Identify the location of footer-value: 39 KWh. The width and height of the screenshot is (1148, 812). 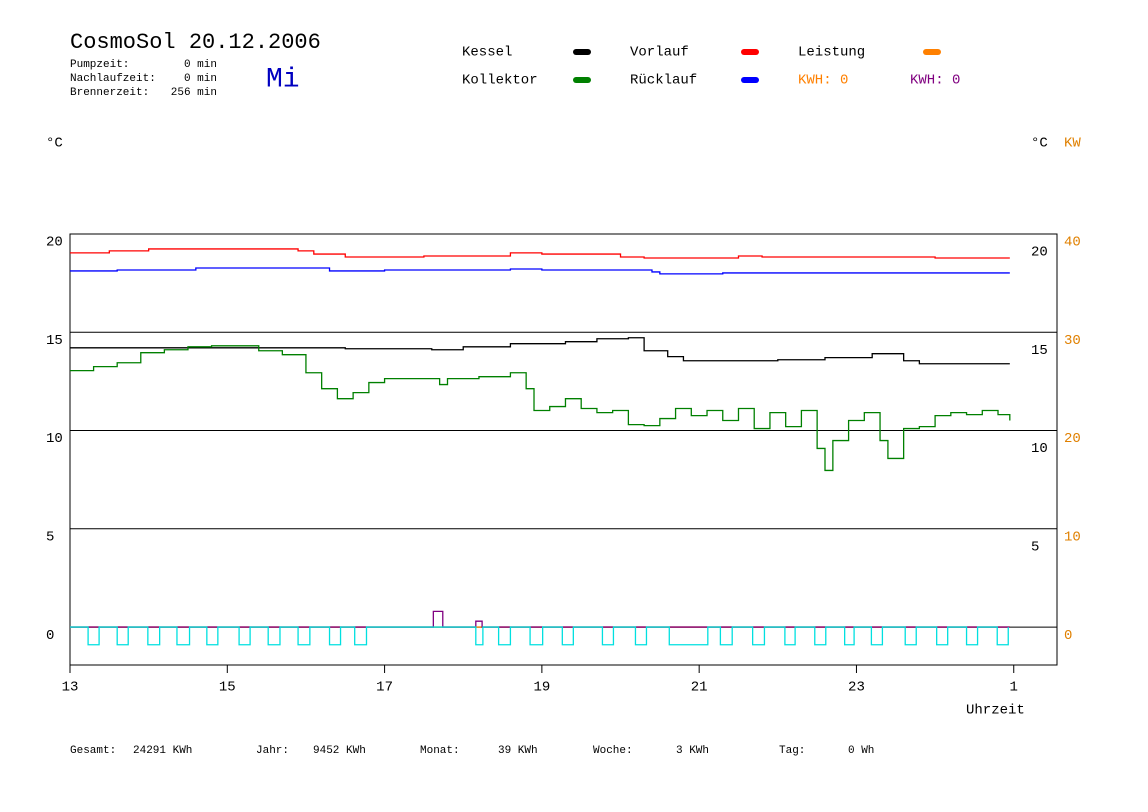
(518, 751).